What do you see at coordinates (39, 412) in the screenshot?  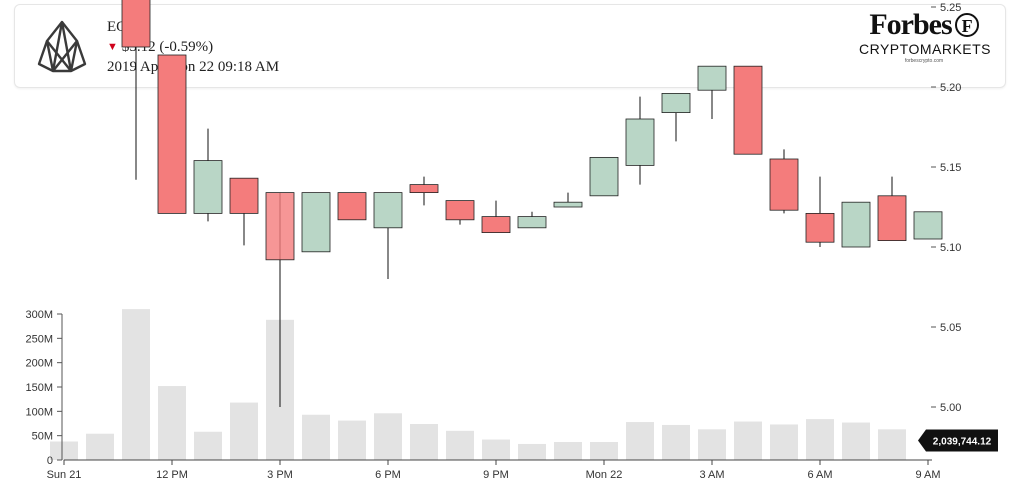 I see `volume-tick-label: 100M` at bounding box center [39, 412].